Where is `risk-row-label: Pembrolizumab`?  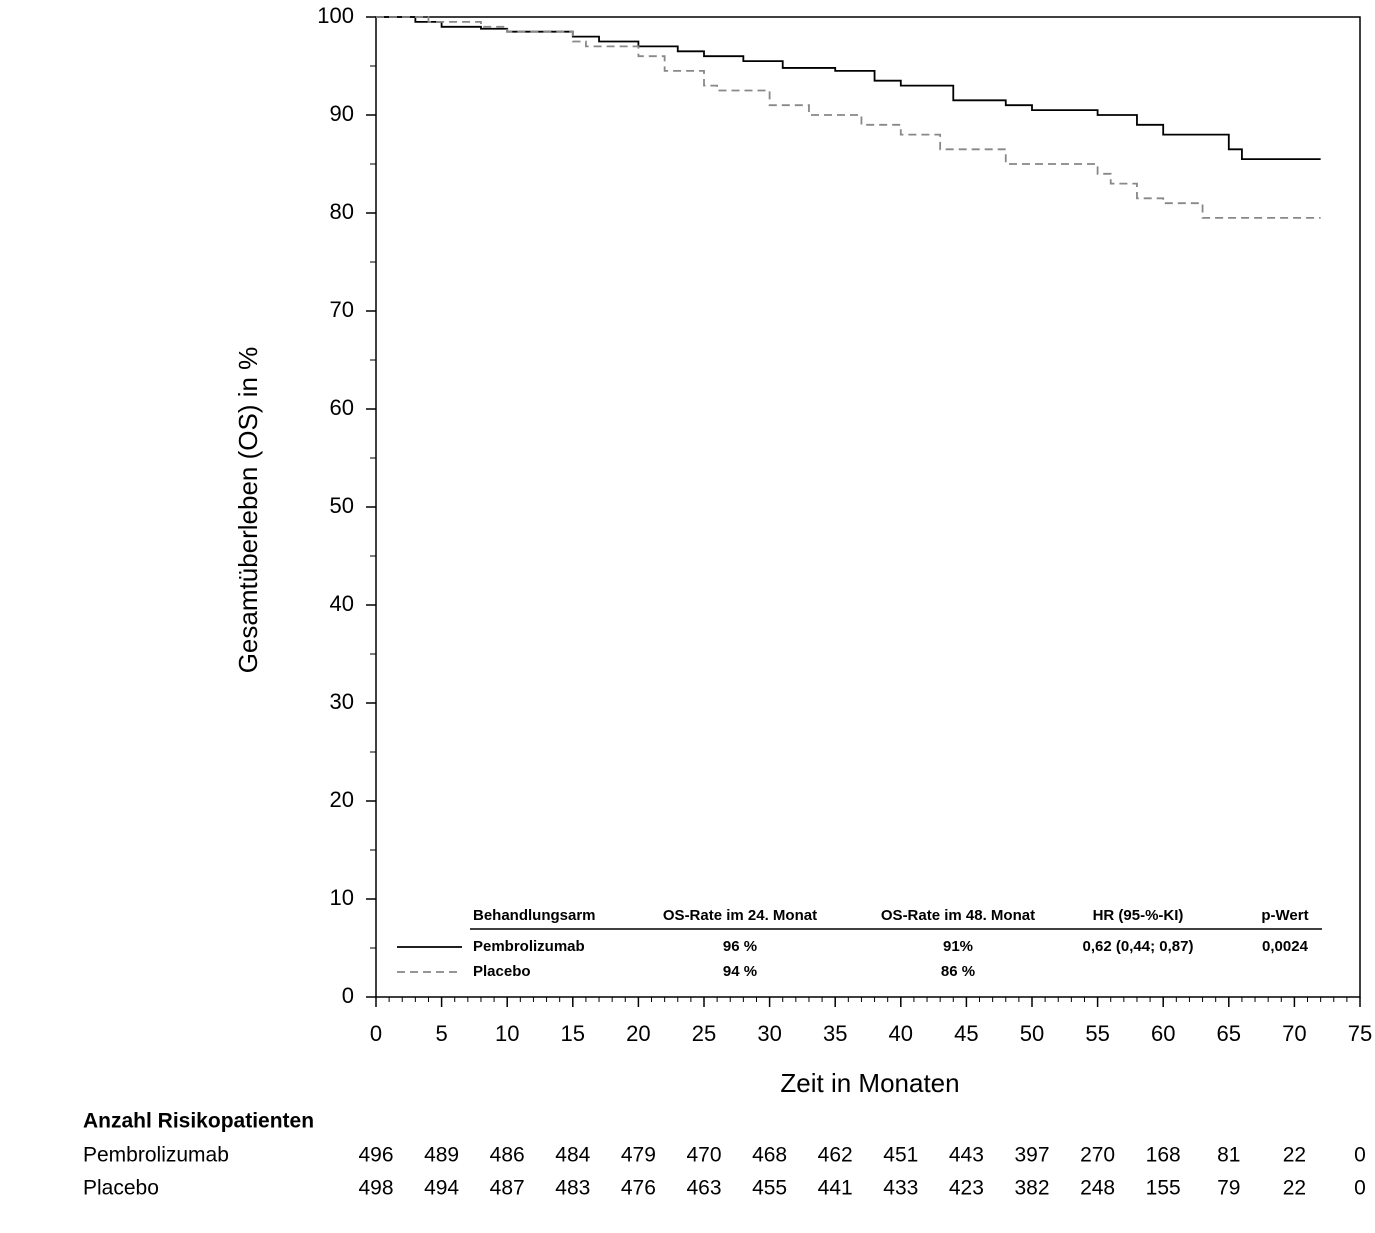 risk-row-label: Pembrolizumab is located at coordinates (156, 1155).